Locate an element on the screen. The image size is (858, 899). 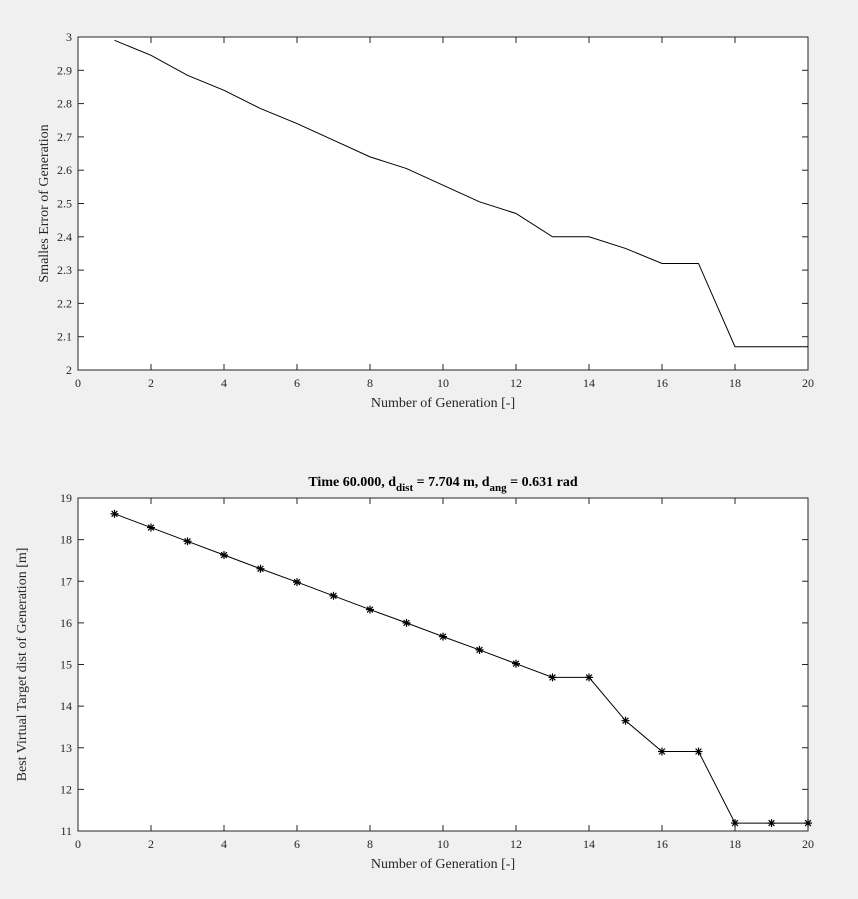
top-y-axis-label: Smalles Error of Generation is located at coordinates (44, 203).